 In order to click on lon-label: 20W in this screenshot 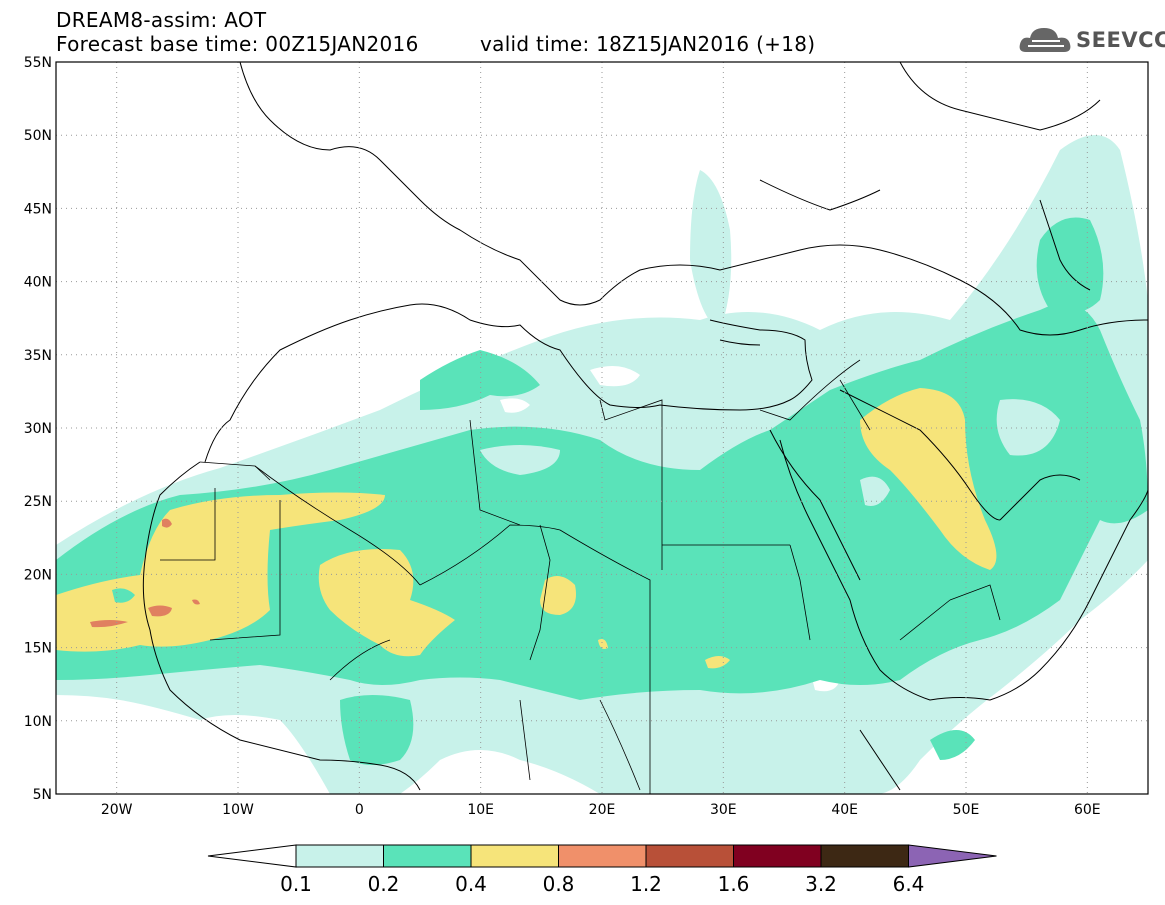, I will do `click(117, 810)`.